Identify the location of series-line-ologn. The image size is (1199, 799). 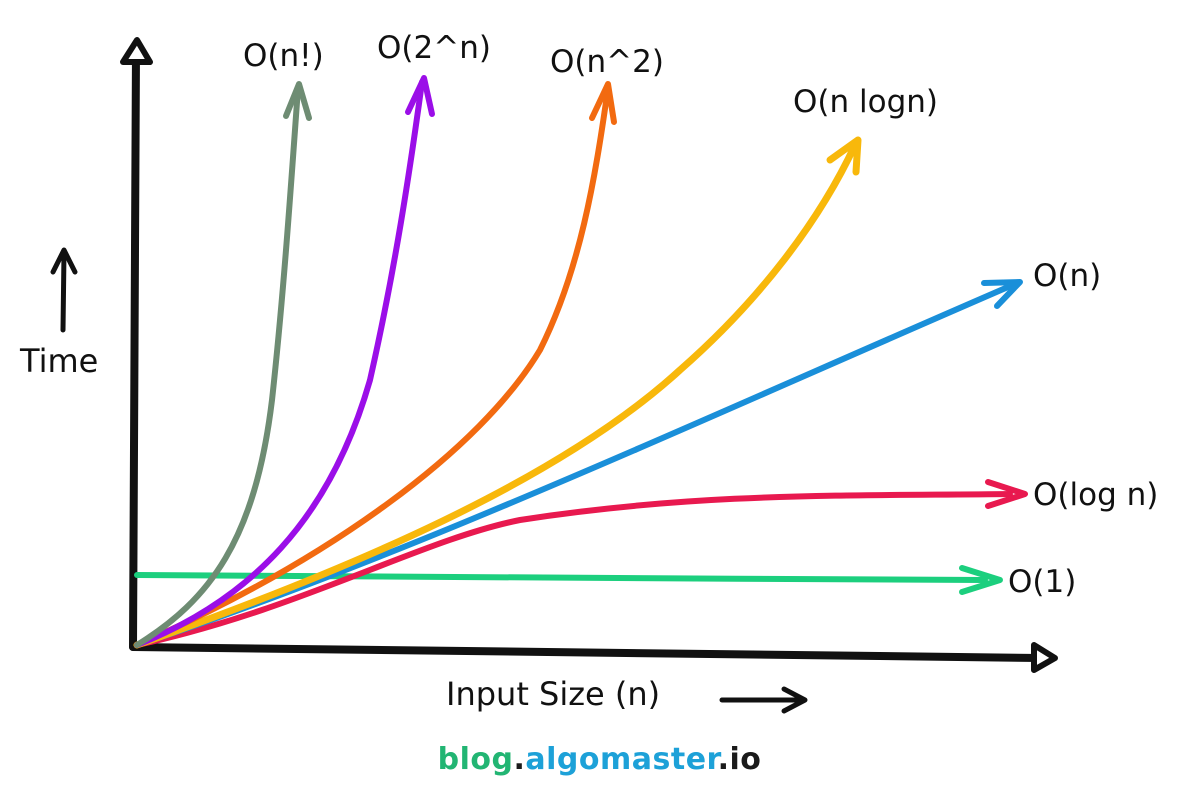
(573, 569).